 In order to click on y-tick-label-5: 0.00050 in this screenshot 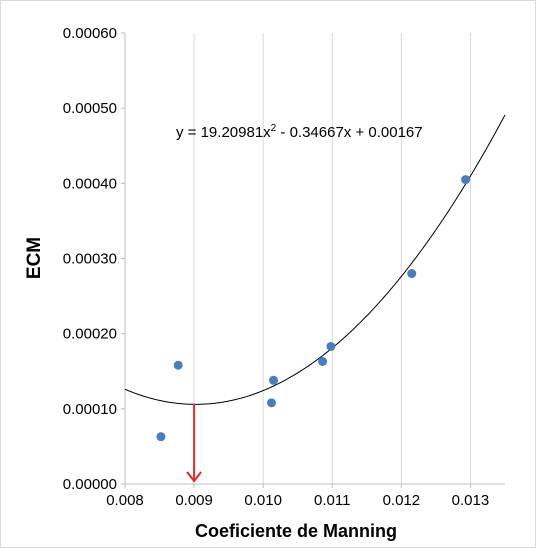, I will do `click(90, 108)`.